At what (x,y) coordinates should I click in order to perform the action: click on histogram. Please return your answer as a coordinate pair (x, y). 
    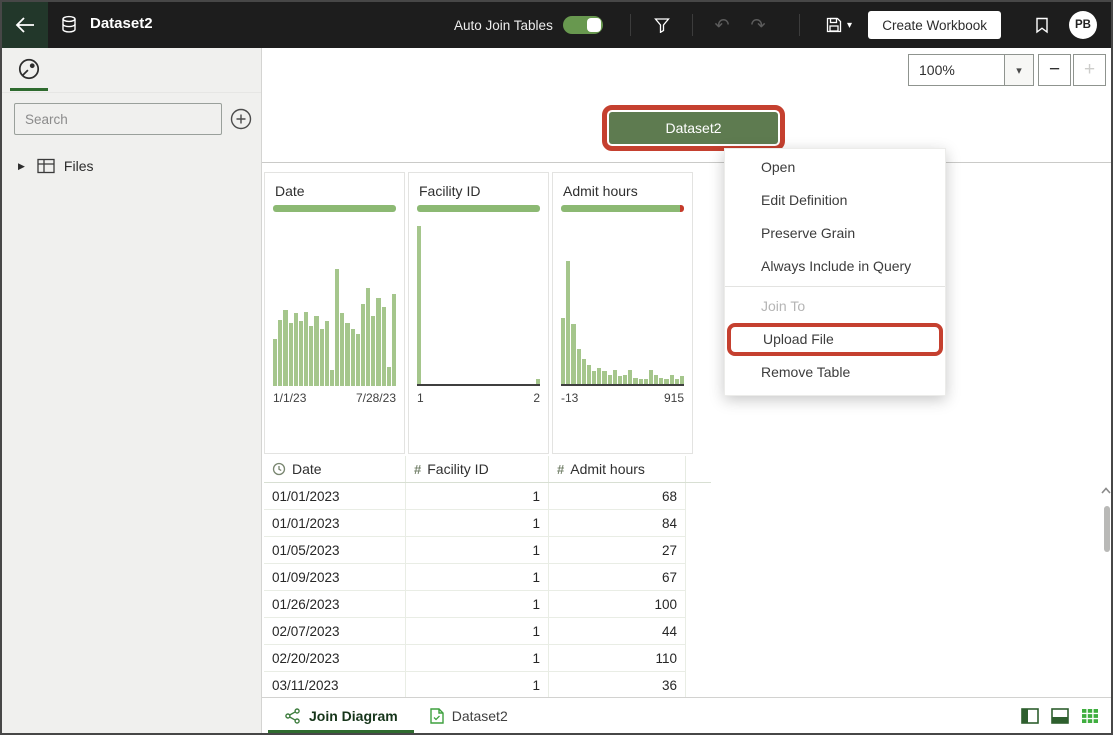
    Looking at the image, I should click on (335, 307).